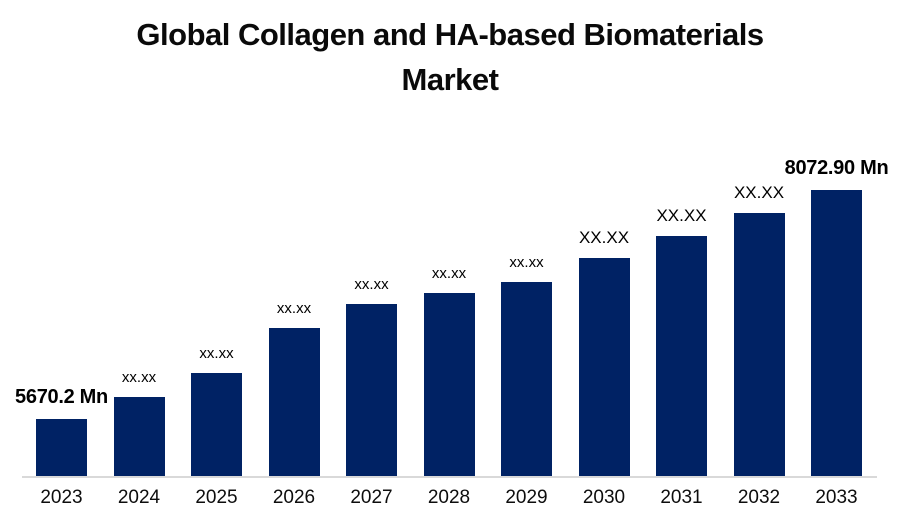 This screenshot has height=525, width=900. I want to click on value-label-2033: 8072.90 Mn, so click(836, 168).